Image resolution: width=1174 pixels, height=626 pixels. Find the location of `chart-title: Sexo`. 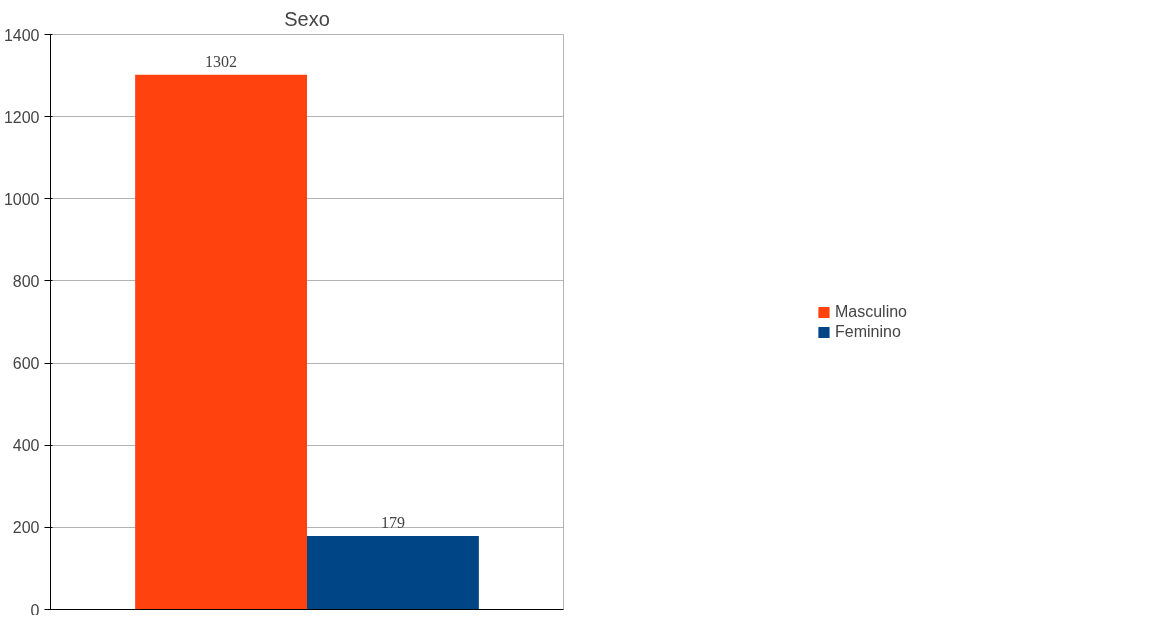

chart-title: Sexo is located at coordinates (307, 18).